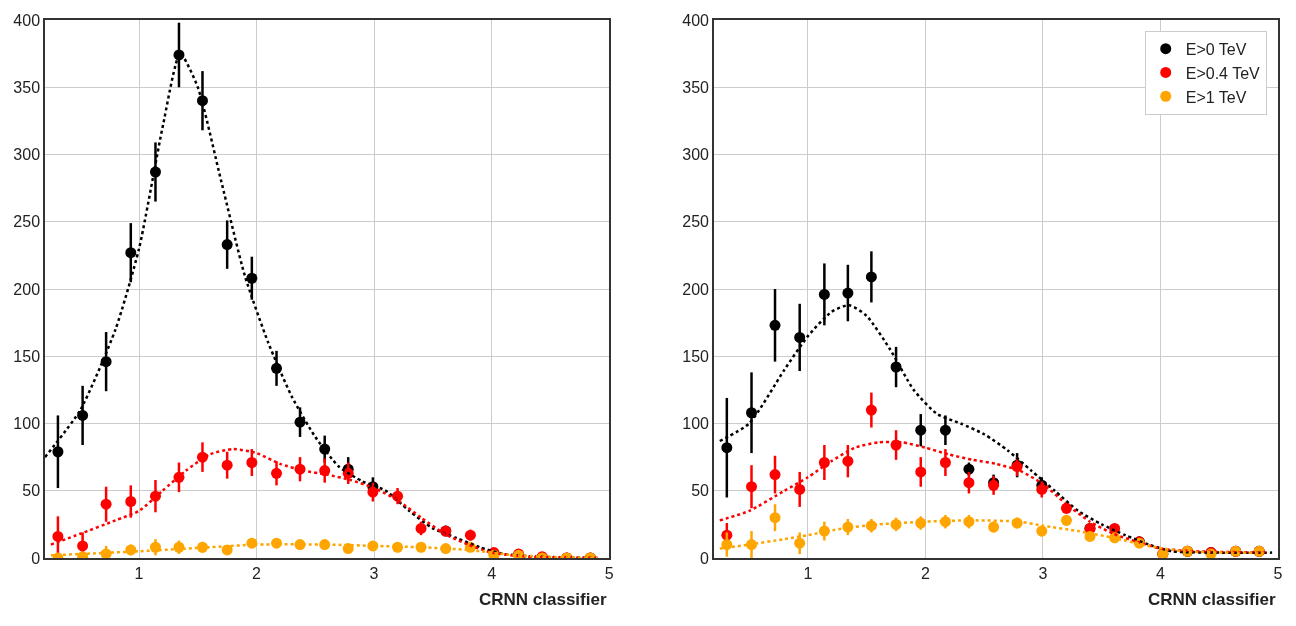 The height and width of the screenshot is (626, 1296). Describe the element at coordinates (1216, 97) in the screenshot. I see `legend-label: E>1 TeV` at that location.